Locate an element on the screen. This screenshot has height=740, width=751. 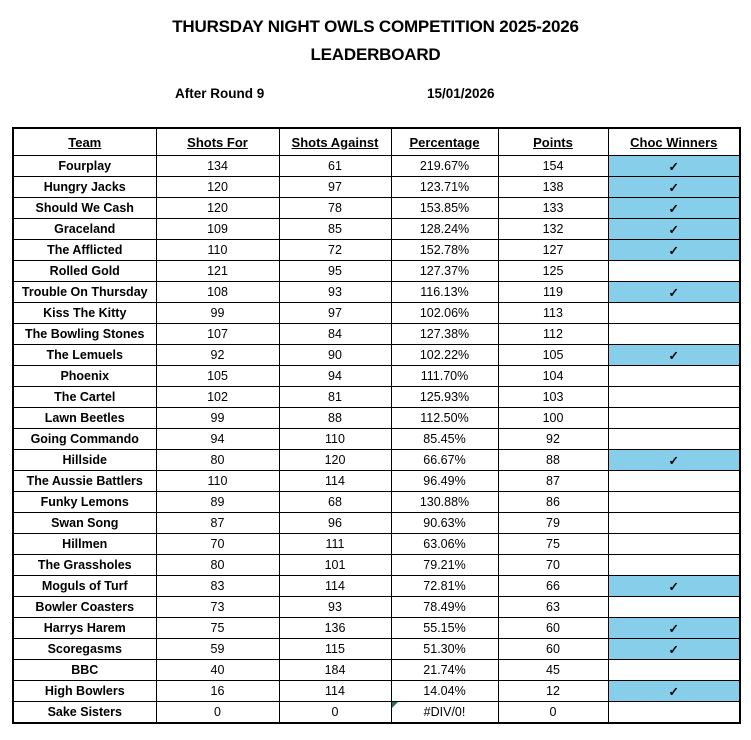
percentage-cell: 85.45% is located at coordinates (444, 439).